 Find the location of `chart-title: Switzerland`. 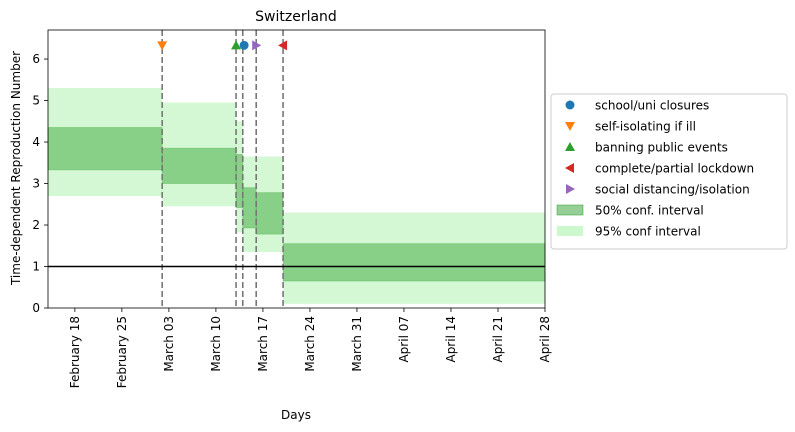

chart-title: Switzerland is located at coordinates (296, 17).